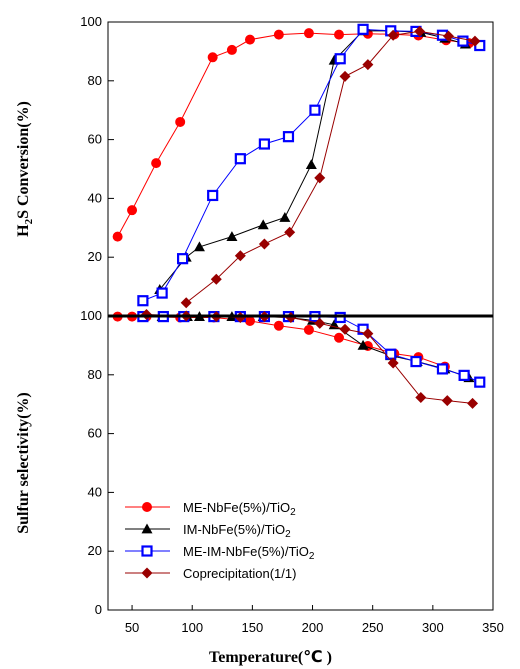 This screenshot has height=669, width=520. I want to click on x-tick-label: 150, so click(253, 627).